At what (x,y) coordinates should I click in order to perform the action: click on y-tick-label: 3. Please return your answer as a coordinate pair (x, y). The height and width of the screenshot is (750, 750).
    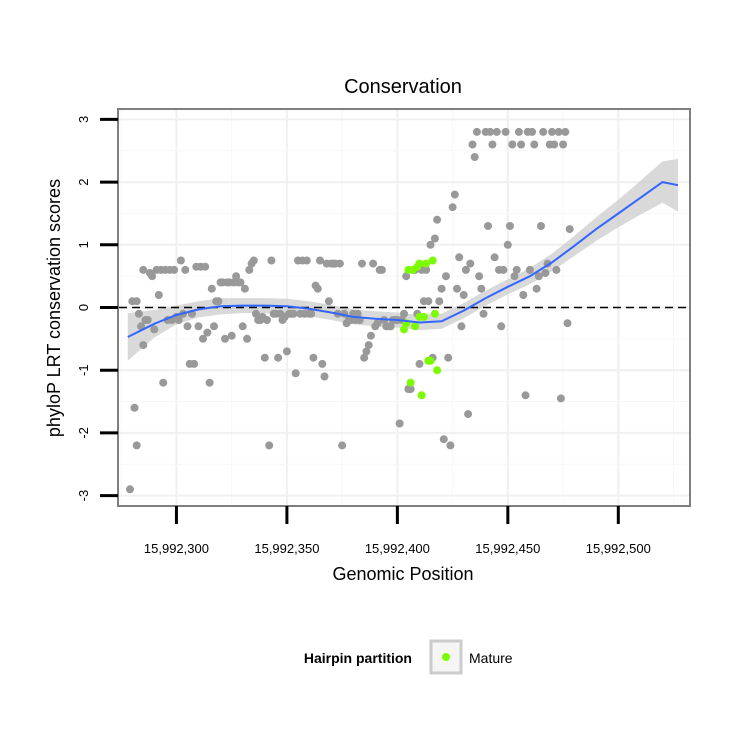
    Looking at the image, I should click on (83, 119).